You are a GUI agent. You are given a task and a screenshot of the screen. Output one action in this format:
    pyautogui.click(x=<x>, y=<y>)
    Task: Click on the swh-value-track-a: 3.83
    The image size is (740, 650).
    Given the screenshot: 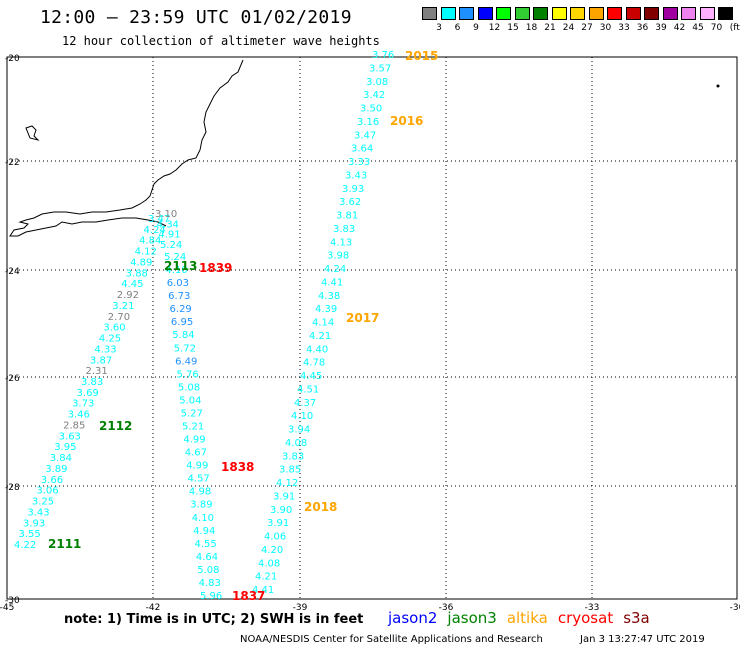 What is the action you would take?
    pyautogui.click(x=92, y=382)
    